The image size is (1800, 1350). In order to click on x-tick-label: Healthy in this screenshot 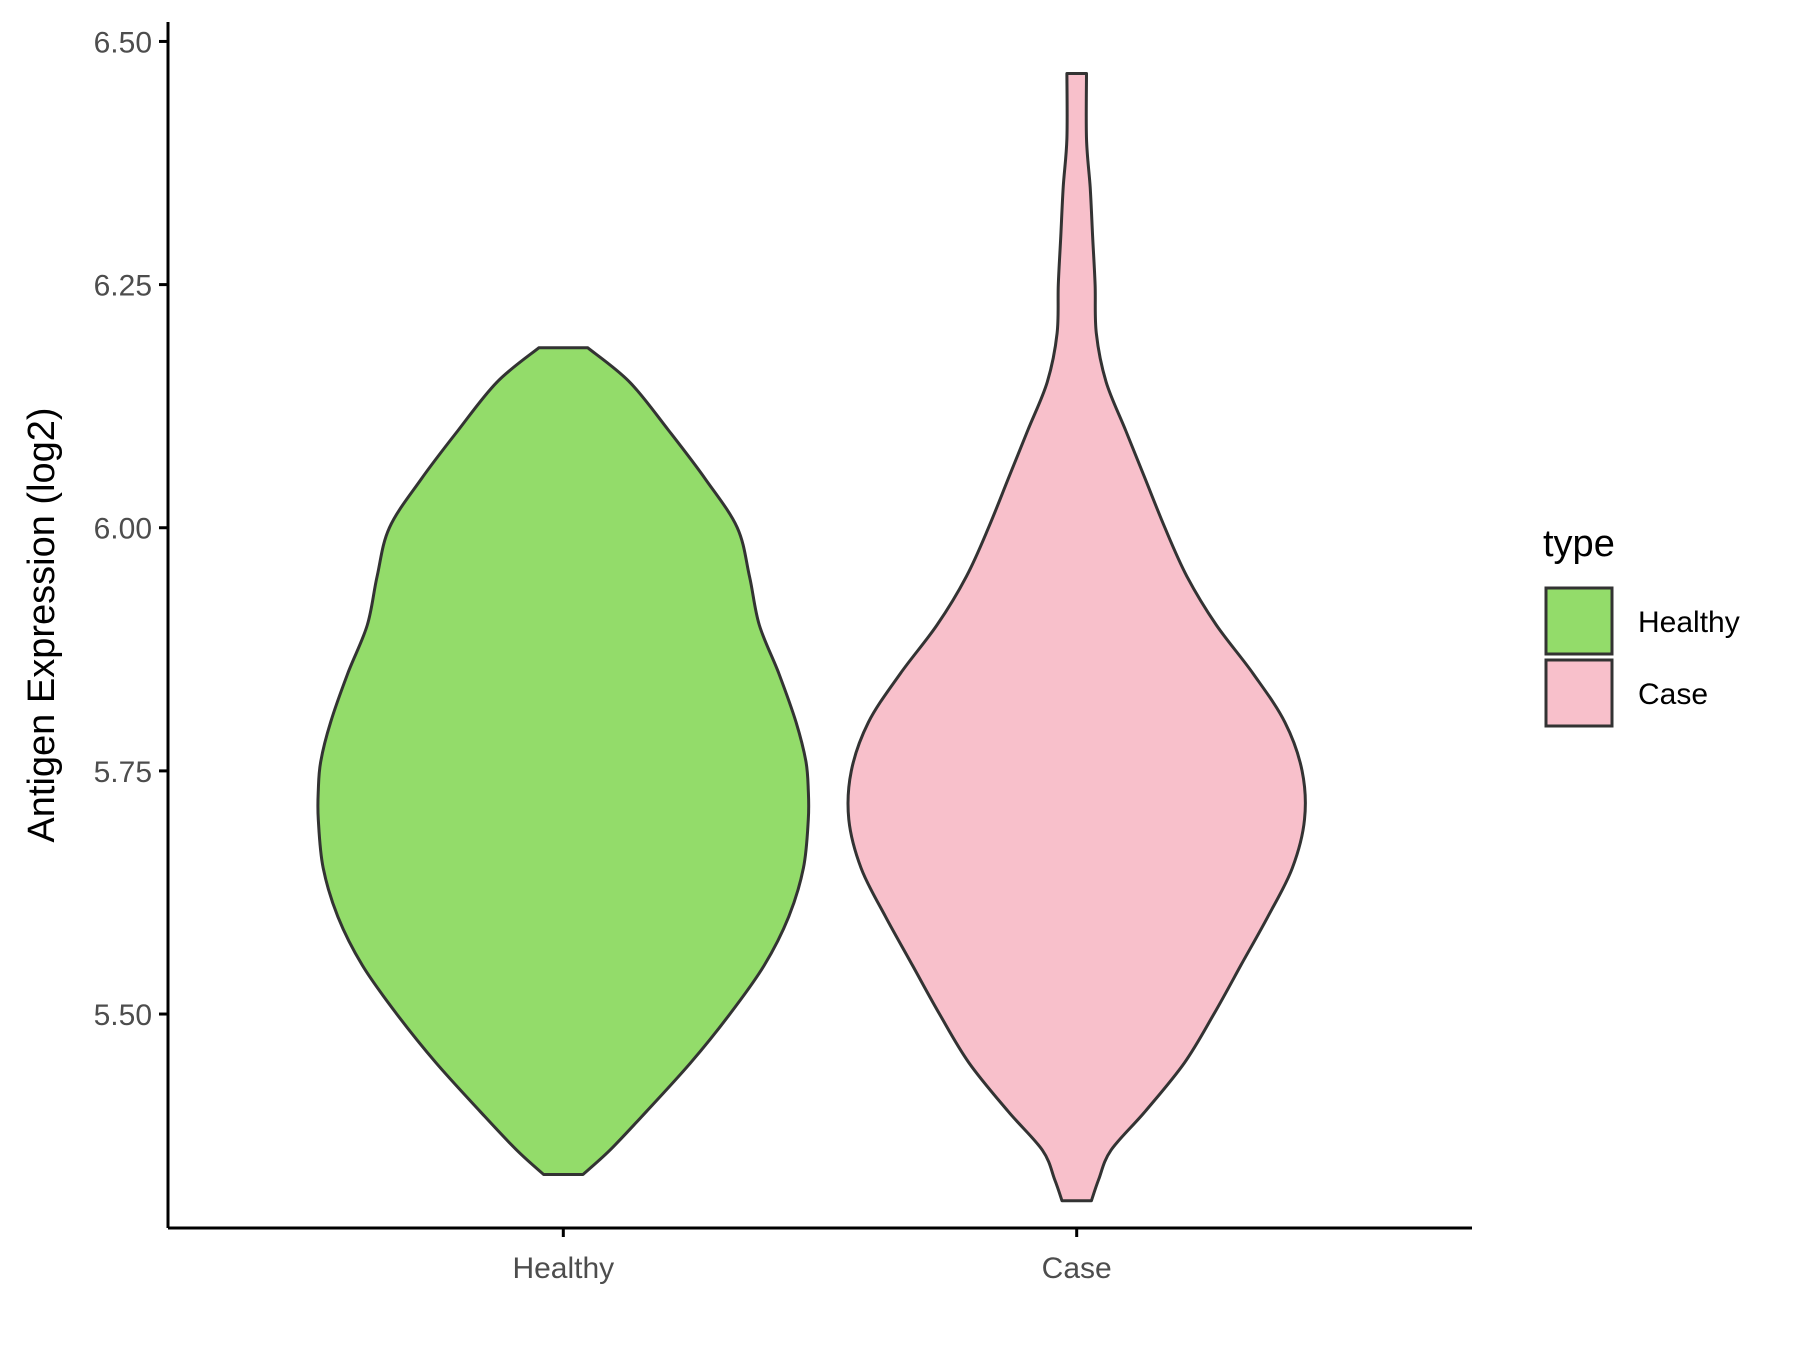, I will do `click(563, 1268)`.